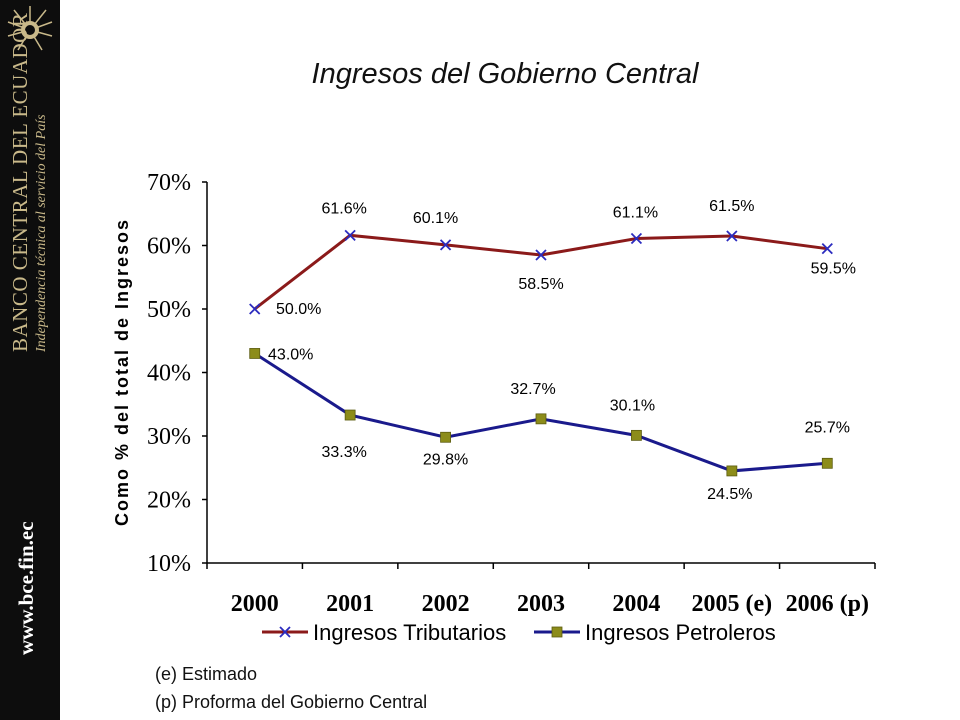  What do you see at coordinates (298, 309) in the screenshot?
I see `data-label: 50.0%` at bounding box center [298, 309].